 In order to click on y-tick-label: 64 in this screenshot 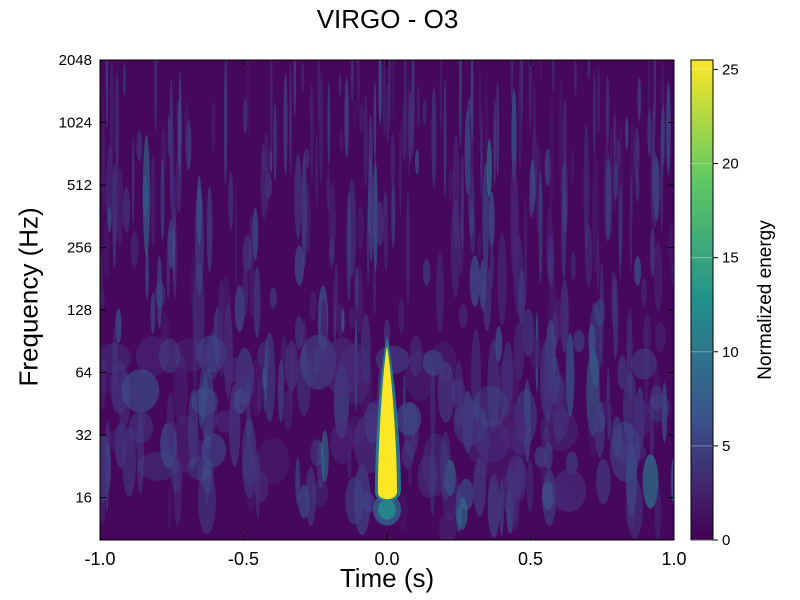, I will do `click(83, 373)`.